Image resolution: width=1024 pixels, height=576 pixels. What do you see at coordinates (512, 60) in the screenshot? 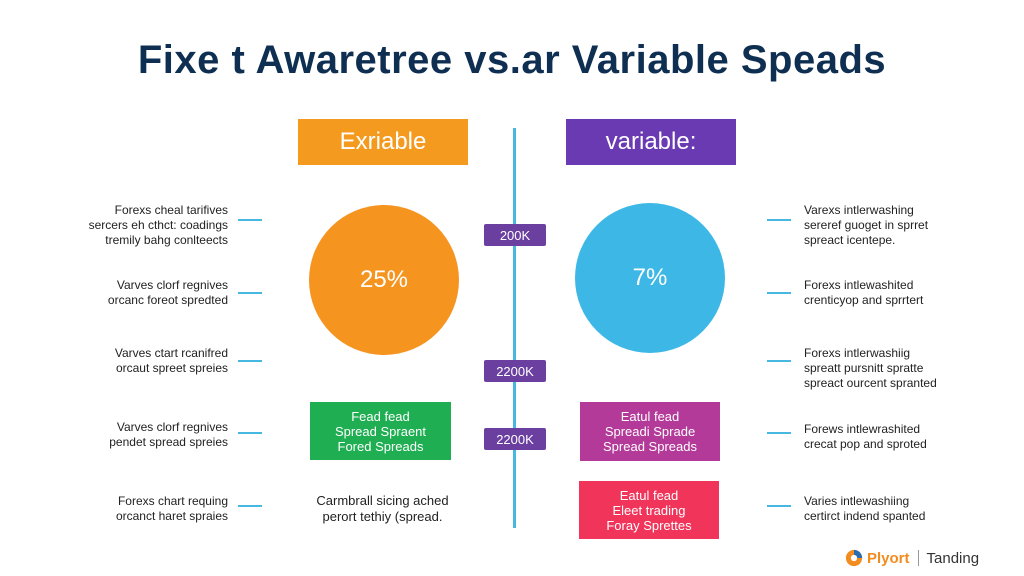
I see `page-title: Fixe t Awaretree vs.ar Variable Speads` at bounding box center [512, 60].